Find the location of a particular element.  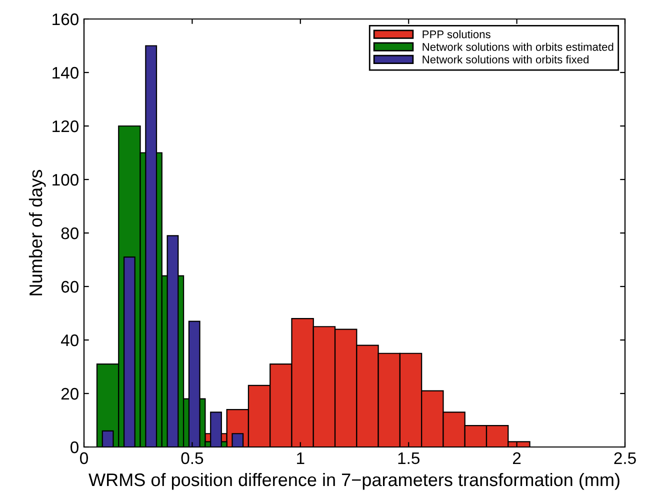

y-tick-label: 80 is located at coordinates (69, 233).